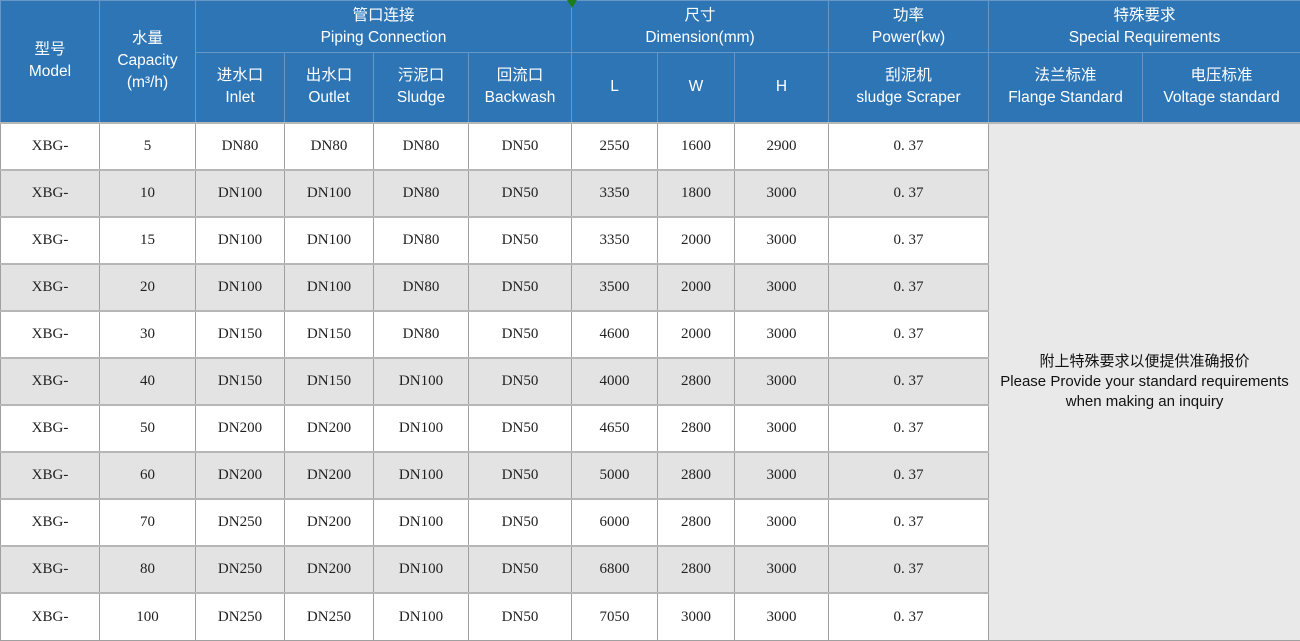 This screenshot has height=641, width=1300. What do you see at coordinates (147, 522) in the screenshot?
I see `cell-capacity: 70` at bounding box center [147, 522].